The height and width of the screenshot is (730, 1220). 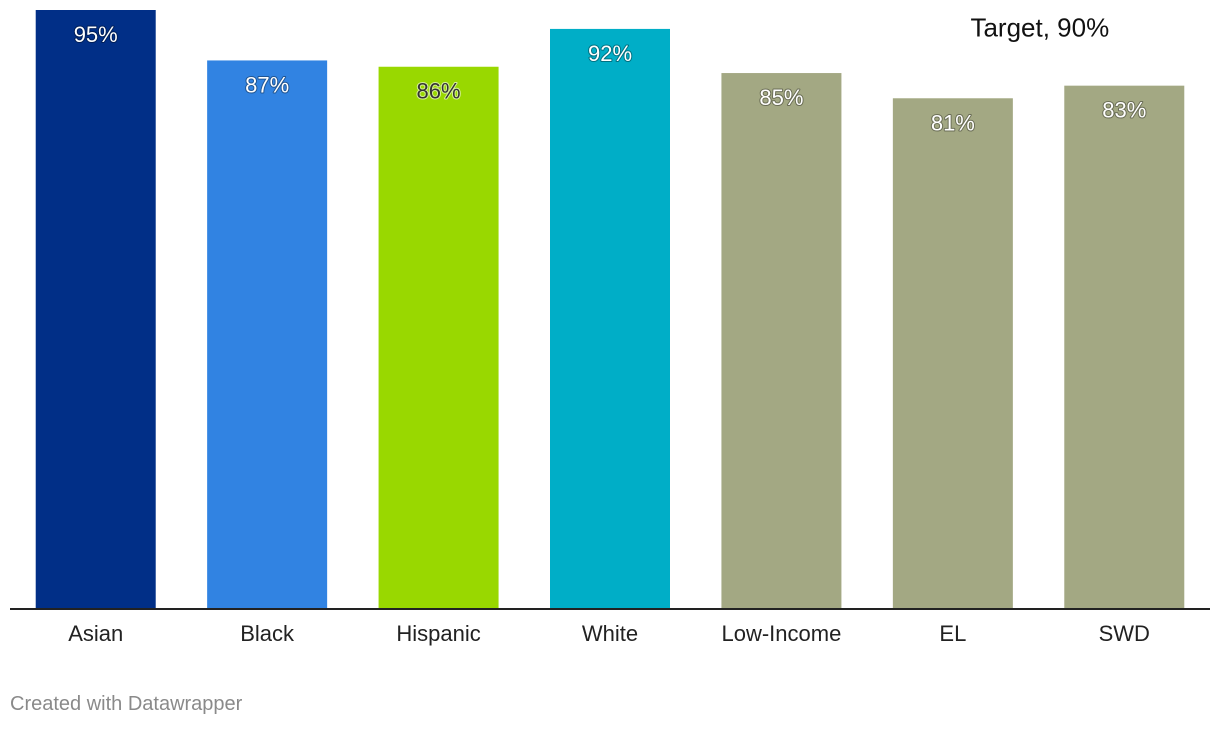 What do you see at coordinates (781, 341) in the screenshot?
I see `bar-low-income` at bounding box center [781, 341].